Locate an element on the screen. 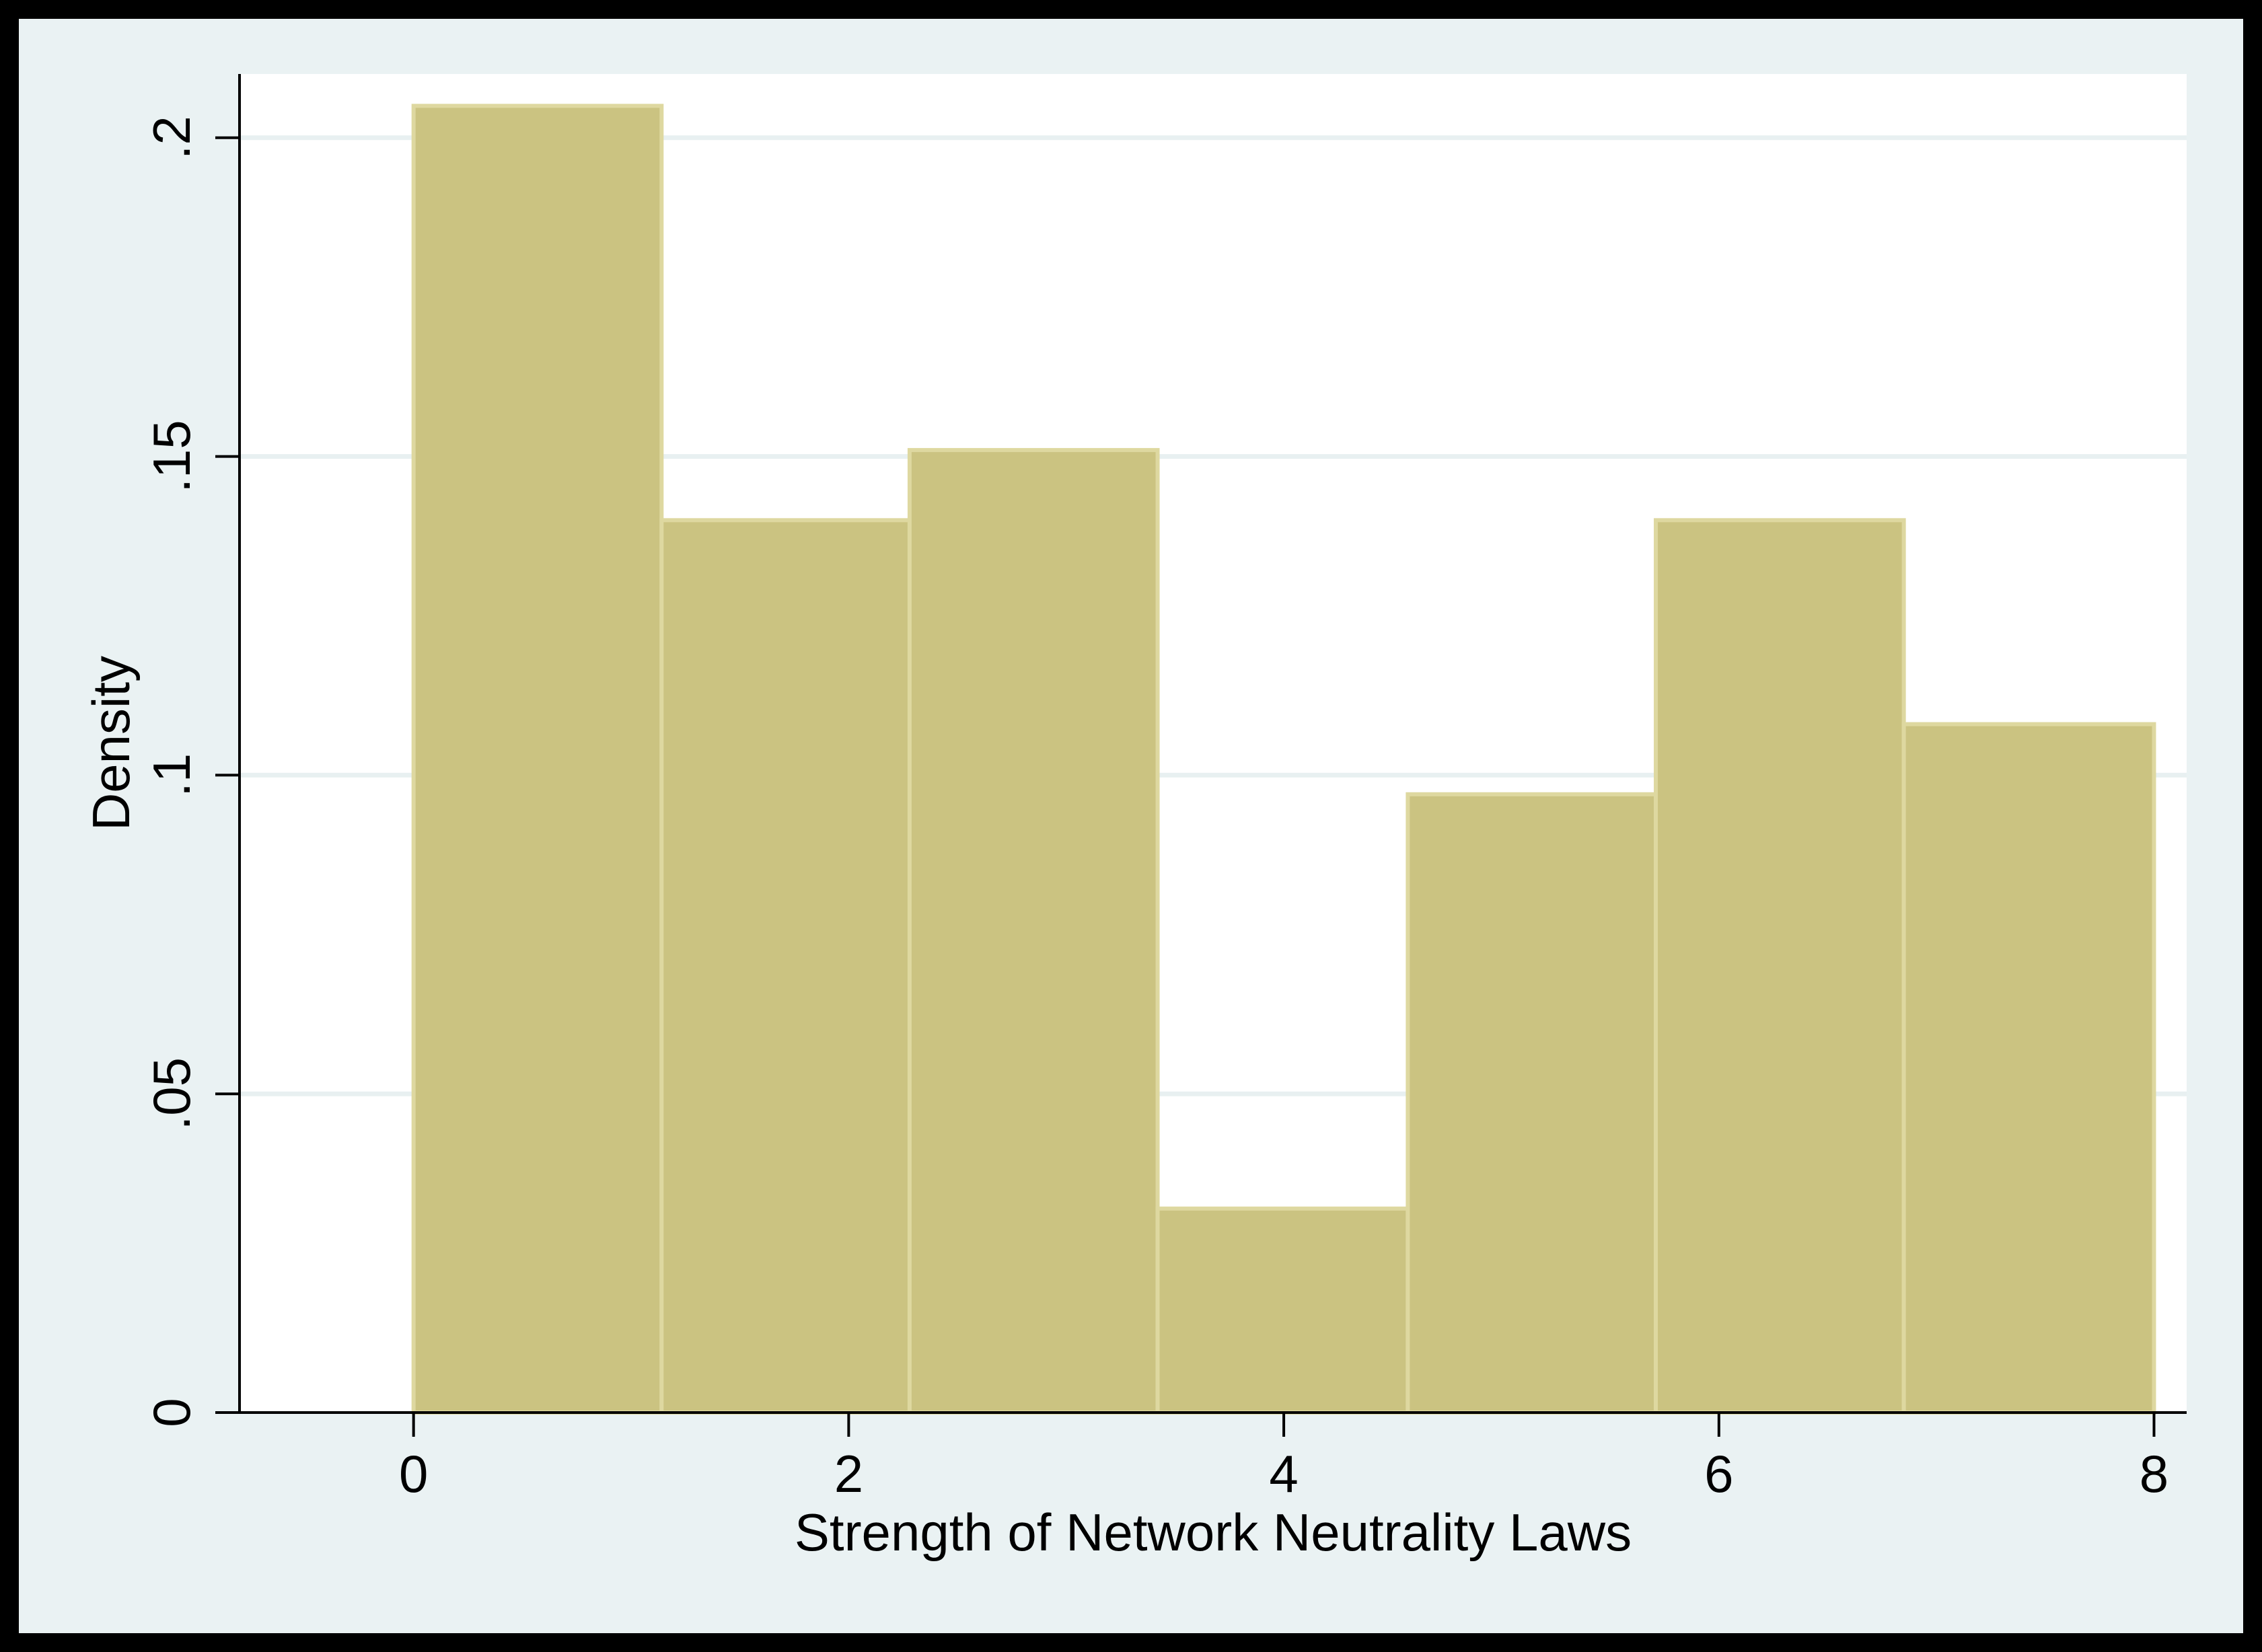  x-tick-label: 8 is located at coordinates (2154, 1473).